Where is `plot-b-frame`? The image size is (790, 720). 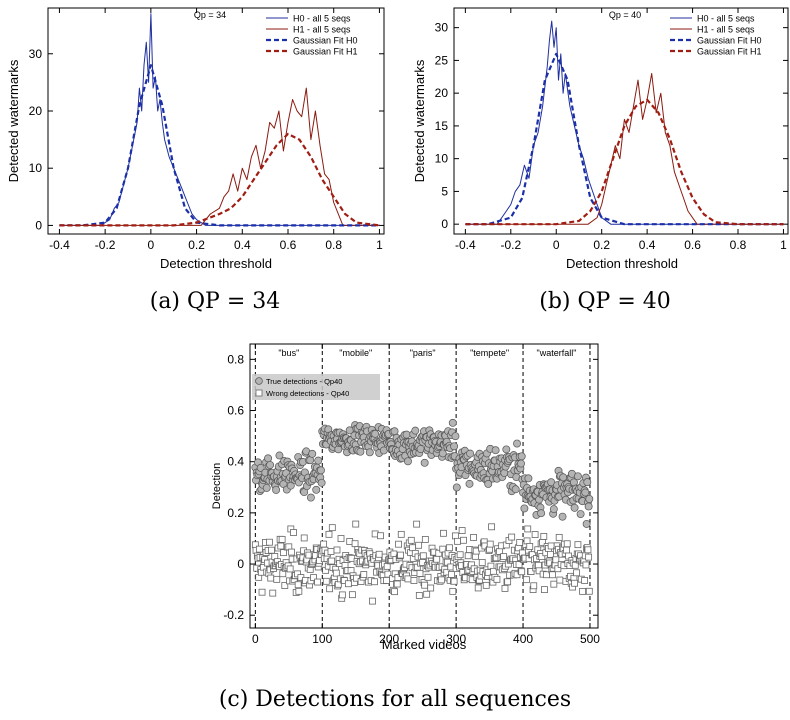
plot-b-frame is located at coordinates (621, 121).